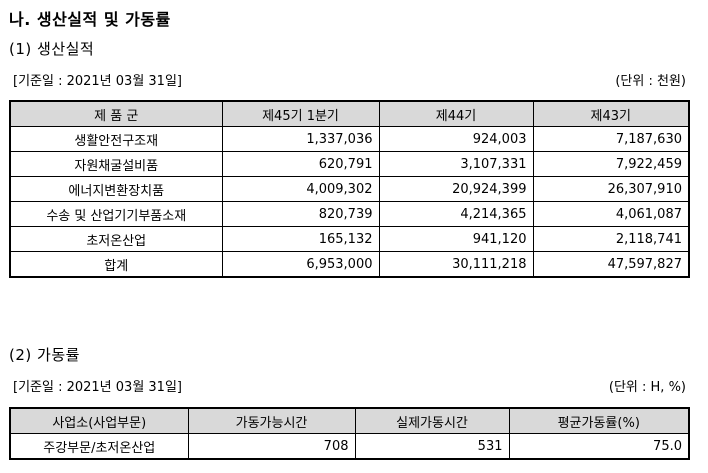 The image size is (708, 473). What do you see at coordinates (116, 214) in the screenshot?
I see `row-label: 수송 및 산업기기부품소재` at bounding box center [116, 214].